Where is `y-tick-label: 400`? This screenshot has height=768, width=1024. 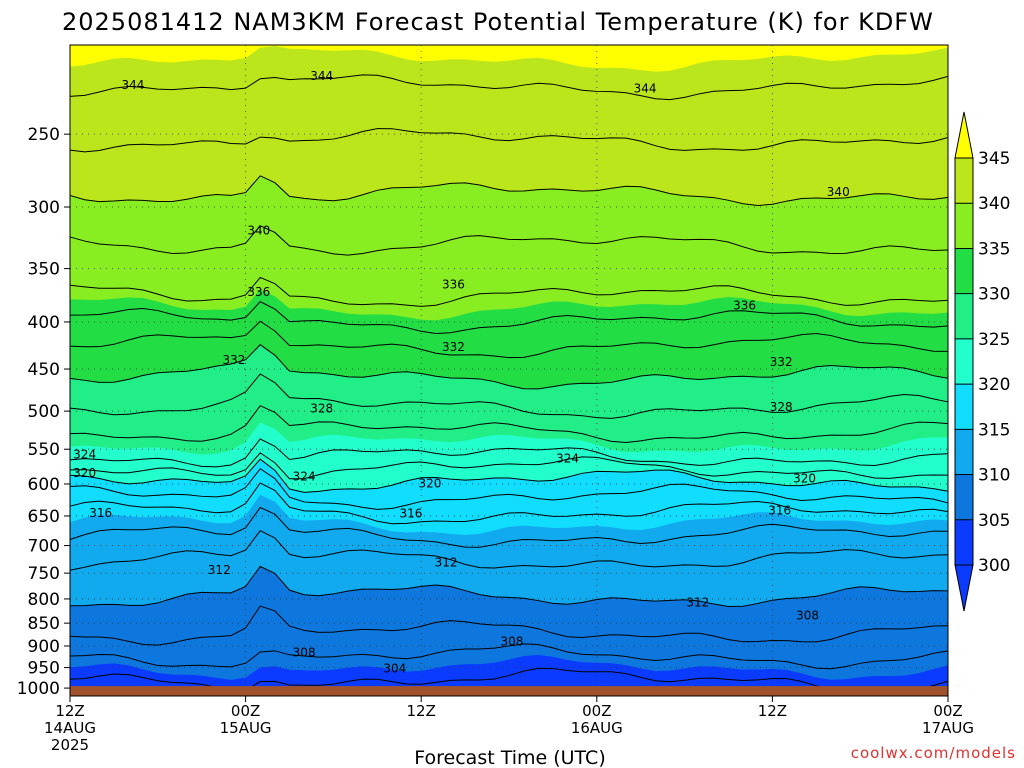 y-tick-label: 400 is located at coordinates (44, 323).